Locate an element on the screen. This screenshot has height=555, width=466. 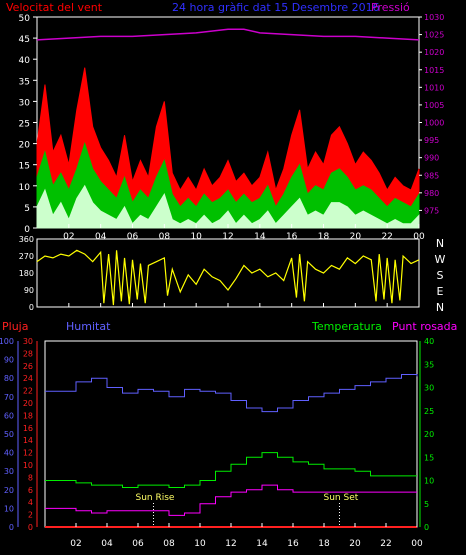
pressure-y-tick-label: 990 is located at coordinates (431, 158).